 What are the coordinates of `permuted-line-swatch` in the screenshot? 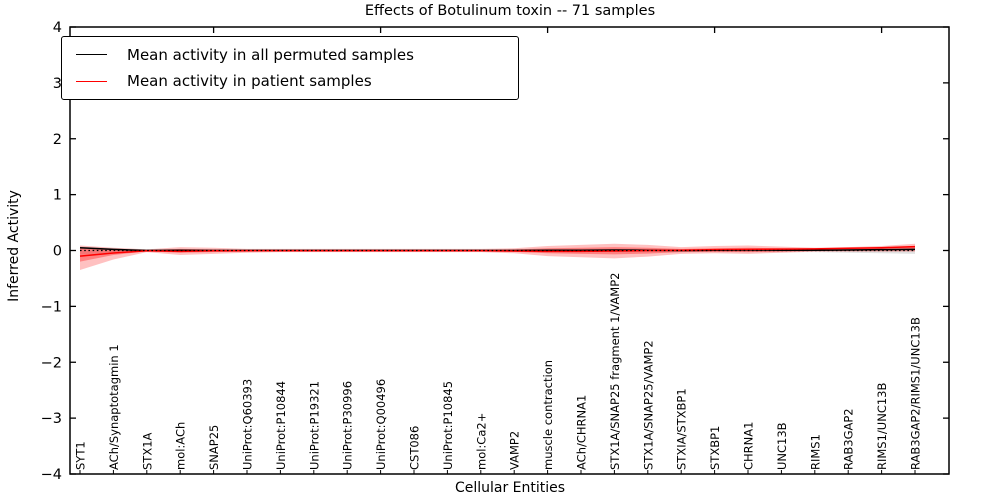 It's located at (91, 55).